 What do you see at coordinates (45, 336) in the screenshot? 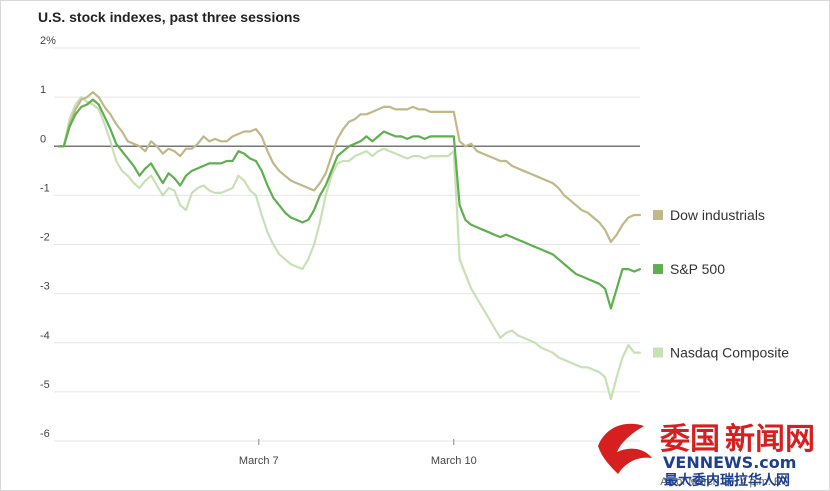
I see `y-tick-label: -4` at bounding box center [45, 336].